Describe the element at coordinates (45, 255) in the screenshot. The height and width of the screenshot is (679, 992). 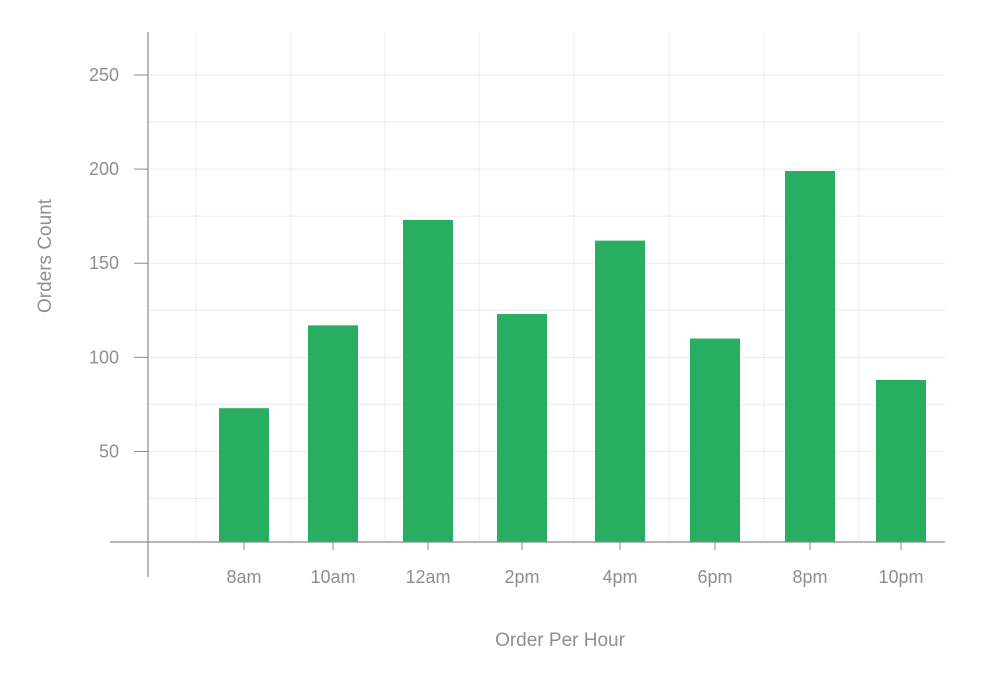
I see `y-axis-title: Orders Count` at that location.